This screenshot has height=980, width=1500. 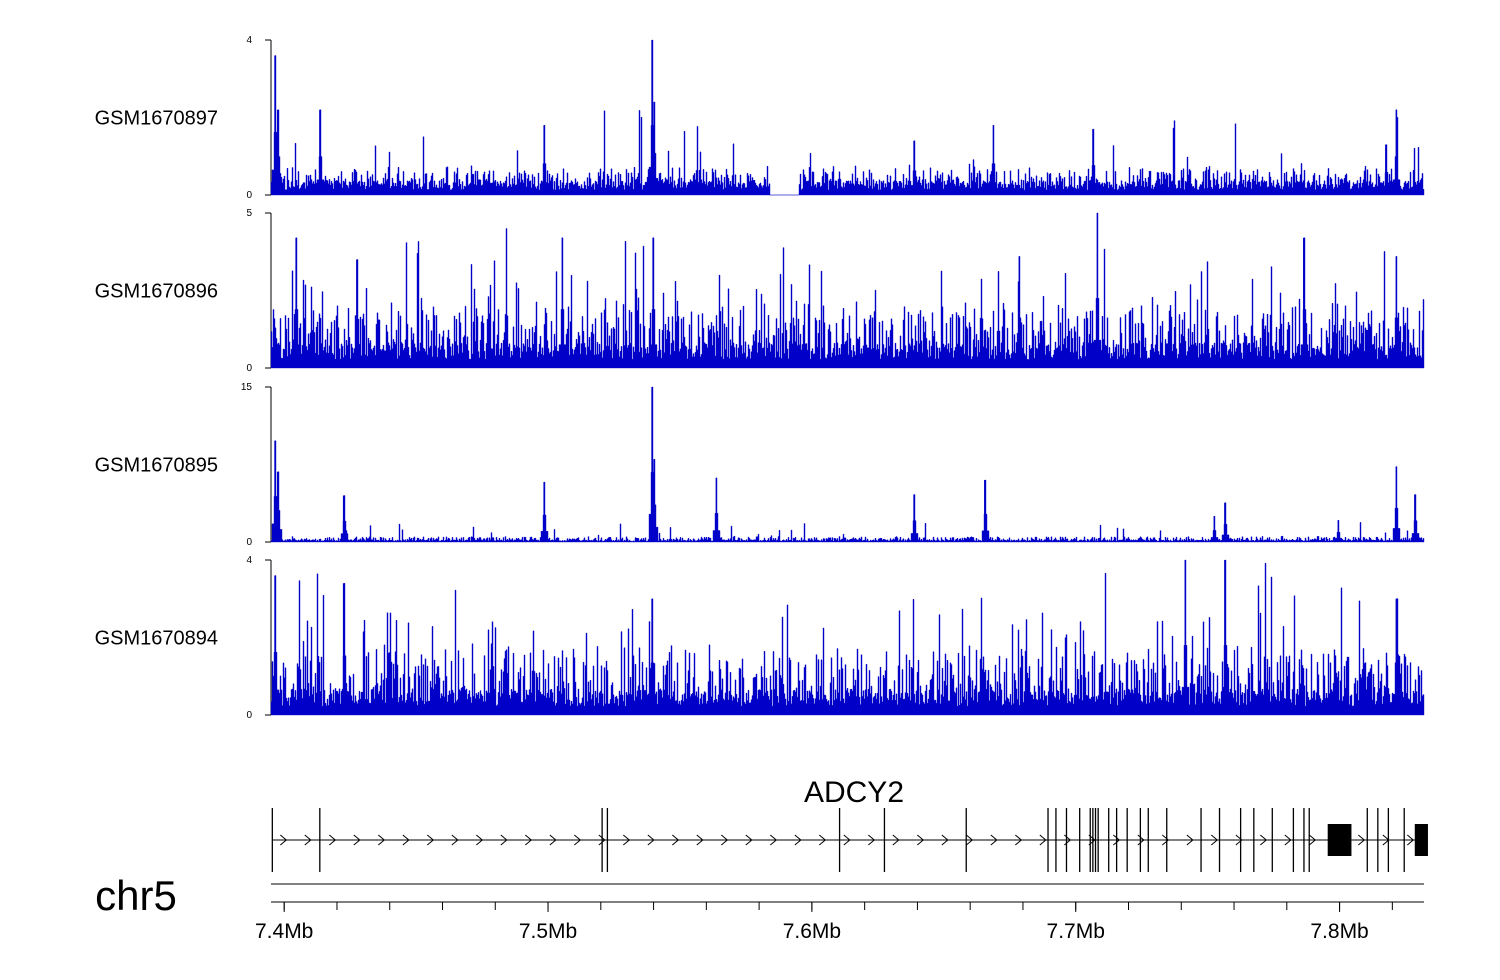 What do you see at coordinates (156, 119) in the screenshot?
I see `track-label: GSM1670897` at bounding box center [156, 119].